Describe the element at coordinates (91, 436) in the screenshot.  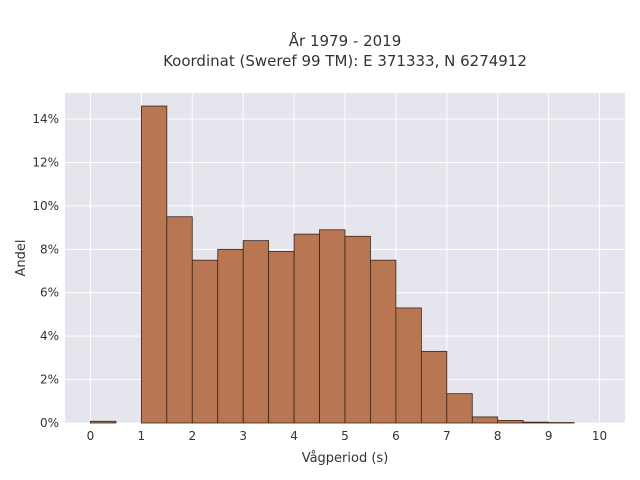
I see `x-tick-label: 0` at that location.